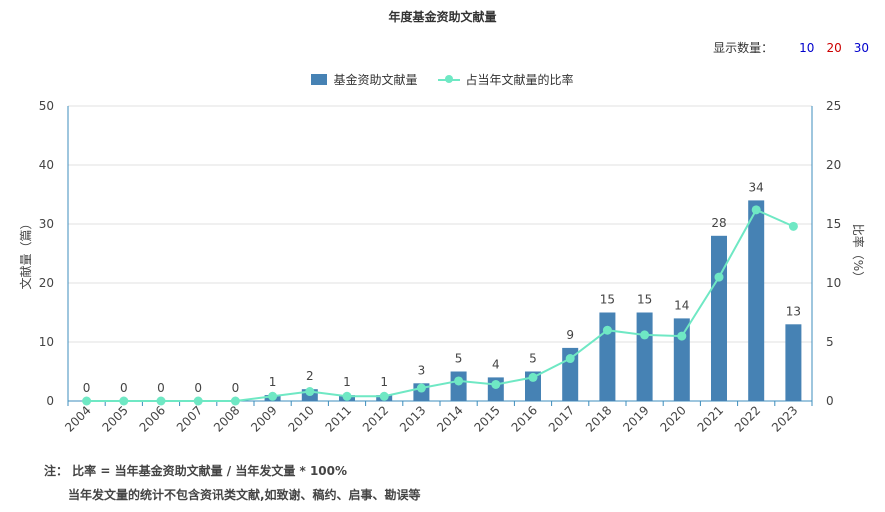 Image resolution: width=885 pixels, height=512 pixels. Describe the element at coordinates (338, 418) in the screenshot. I see `x-tick-label-2011: 2011` at that location.